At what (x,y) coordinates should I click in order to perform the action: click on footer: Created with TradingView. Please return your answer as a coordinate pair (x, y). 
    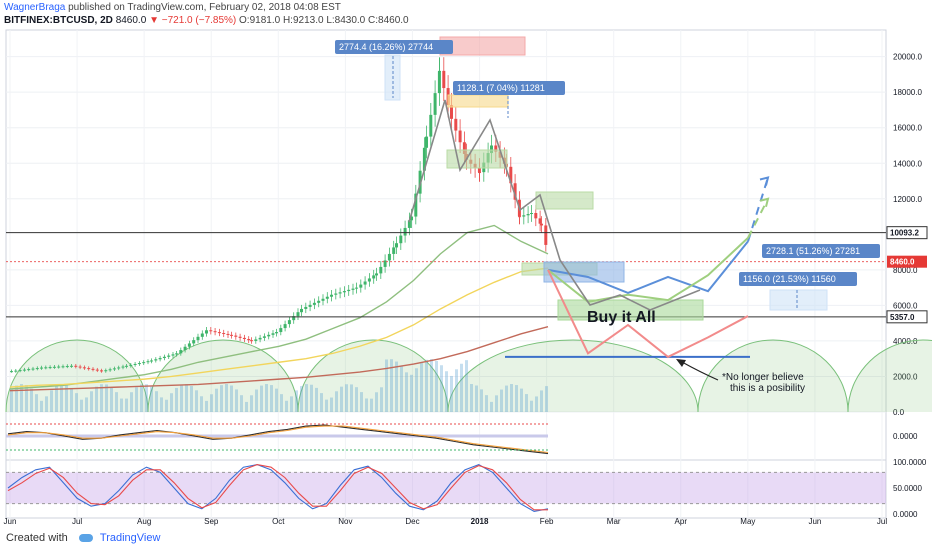
    Looking at the image, I should click on (83, 538).